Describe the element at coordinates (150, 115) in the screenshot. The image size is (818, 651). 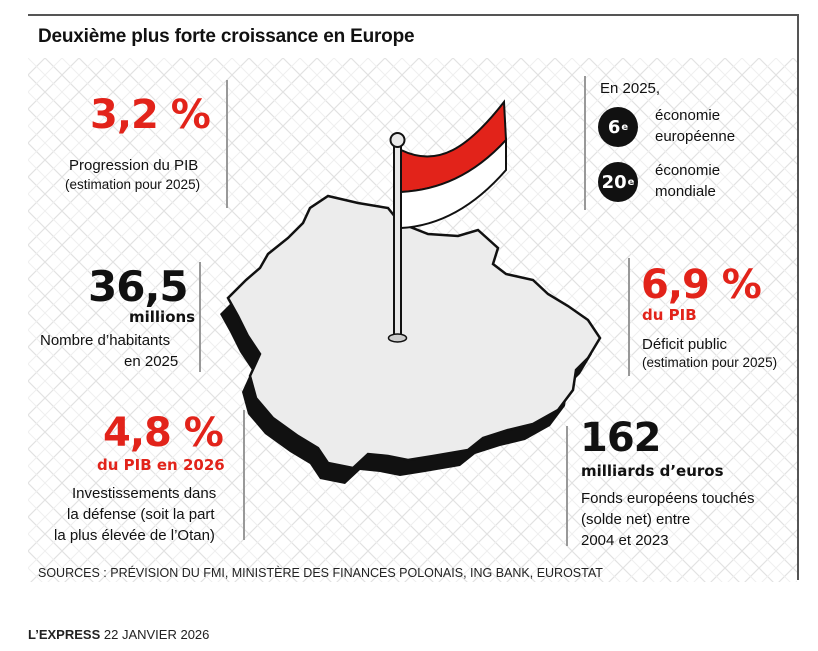
I see `gdp-growth-value: 3,2 %` at that location.